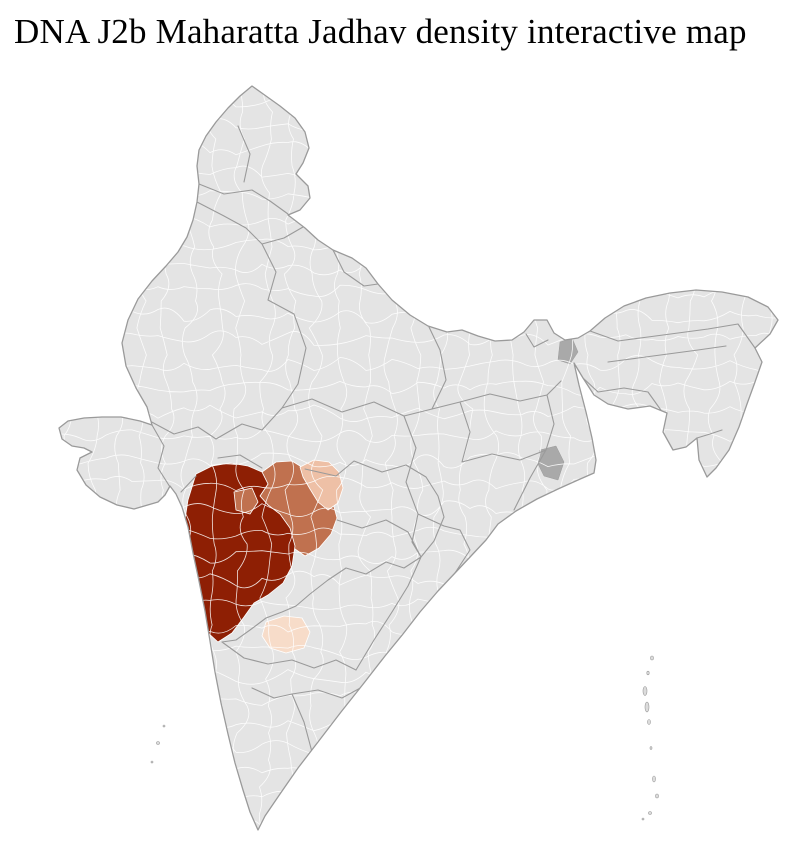  I want to click on region-medium-density-inner-district, so click(246, 501).